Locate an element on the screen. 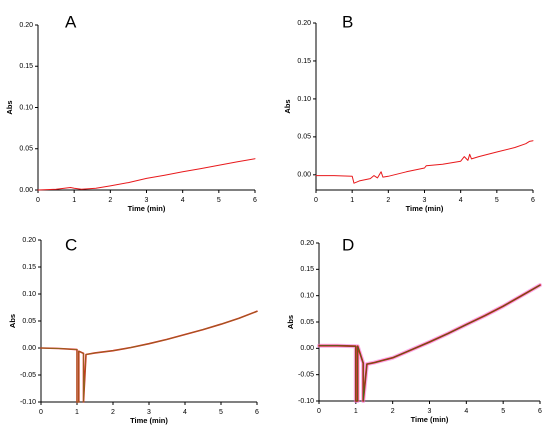 The width and height of the screenshot is (550, 429). panel-letter: C is located at coordinates (71, 244).